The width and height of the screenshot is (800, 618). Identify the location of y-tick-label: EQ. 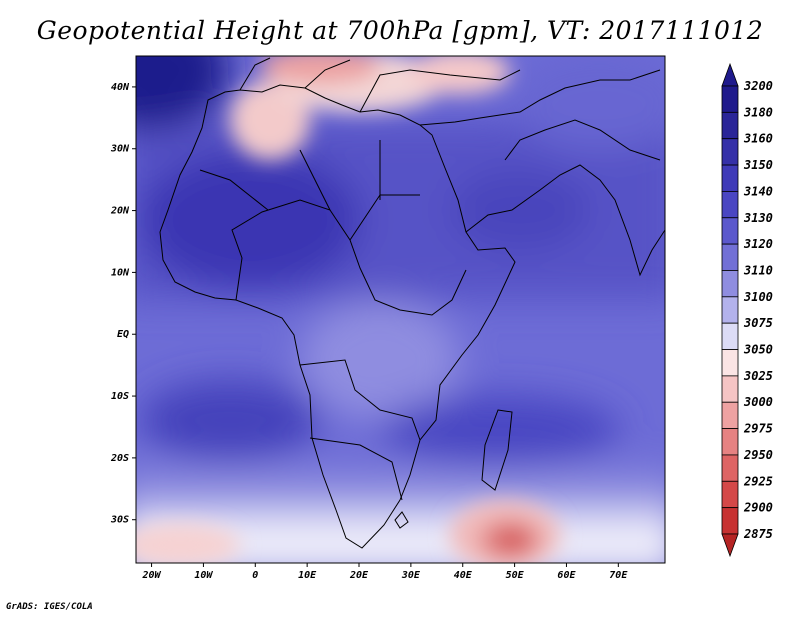
(123, 334).